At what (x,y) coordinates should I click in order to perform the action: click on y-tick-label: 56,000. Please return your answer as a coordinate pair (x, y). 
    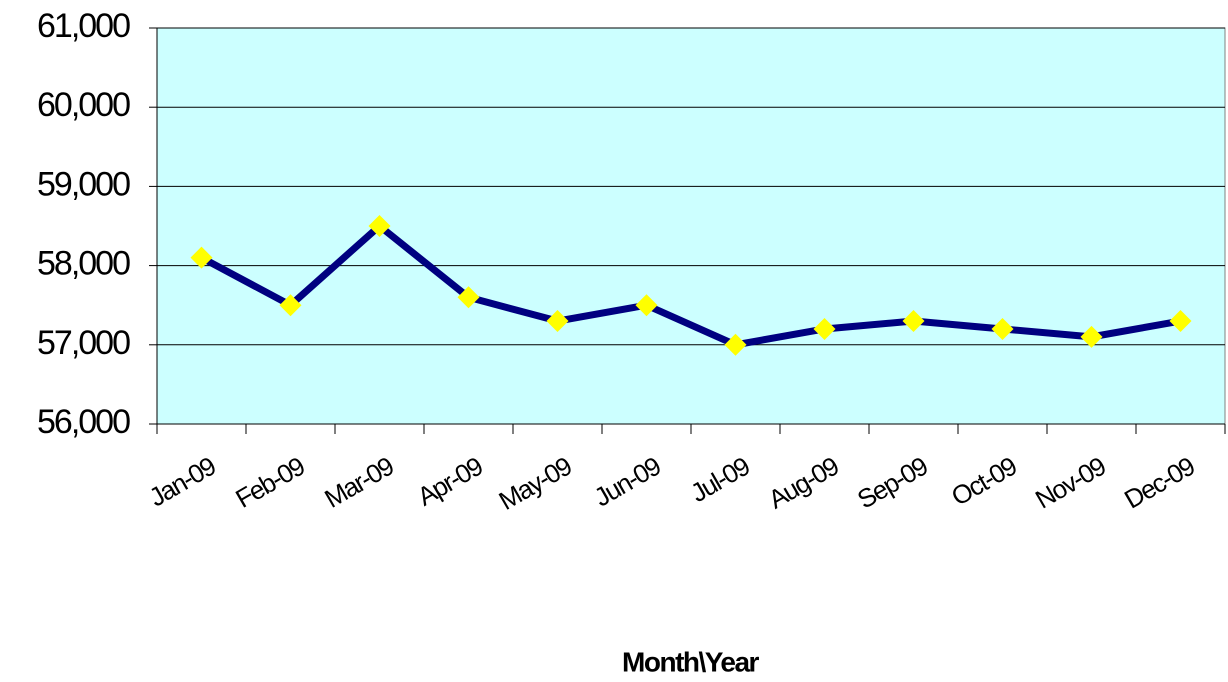
    Looking at the image, I should click on (83, 422).